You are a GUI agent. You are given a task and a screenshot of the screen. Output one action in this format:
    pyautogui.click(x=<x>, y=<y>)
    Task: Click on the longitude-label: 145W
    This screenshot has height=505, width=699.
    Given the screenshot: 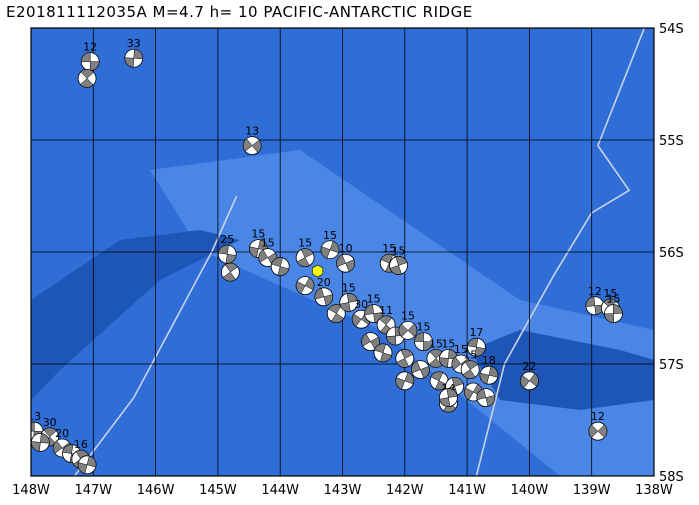 What is the action you would take?
    pyautogui.click(x=218, y=490)
    